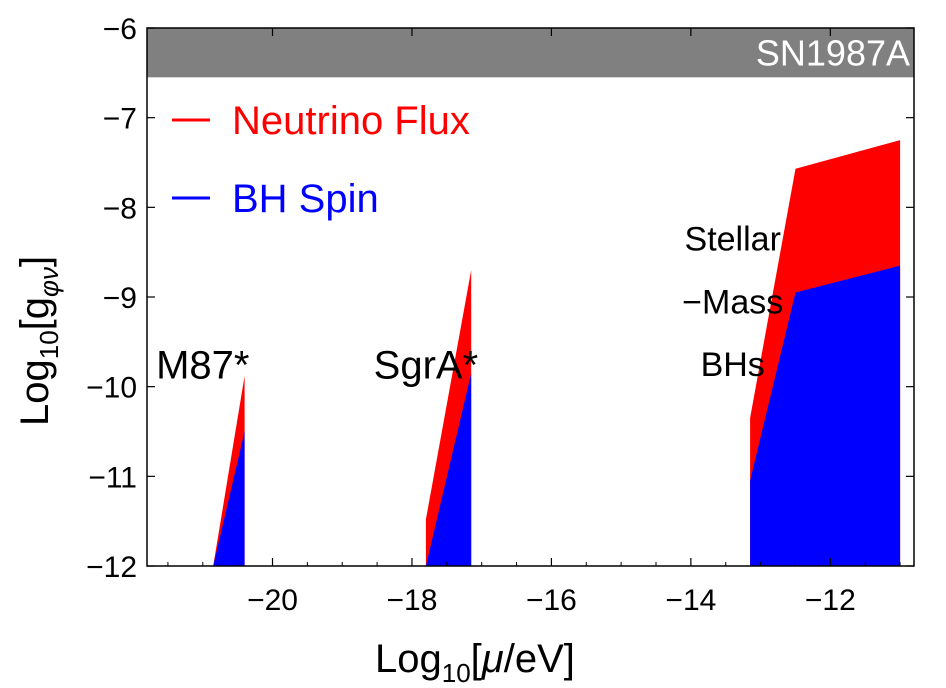 The image size is (946, 688). Describe the element at coordinates (272, 600) in the screenshot. I see `x-tick-label: −20` at that location.